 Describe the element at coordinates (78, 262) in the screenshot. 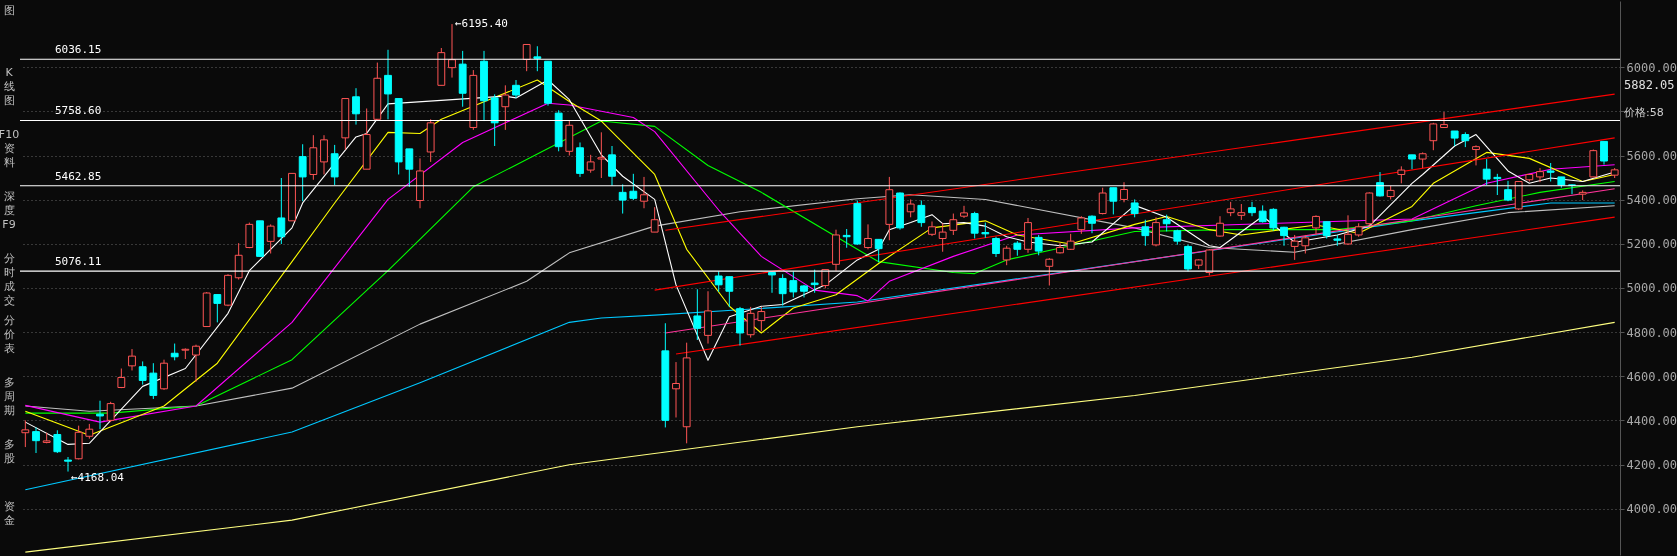

I see `ref-line-label: 5076.11` at that location.